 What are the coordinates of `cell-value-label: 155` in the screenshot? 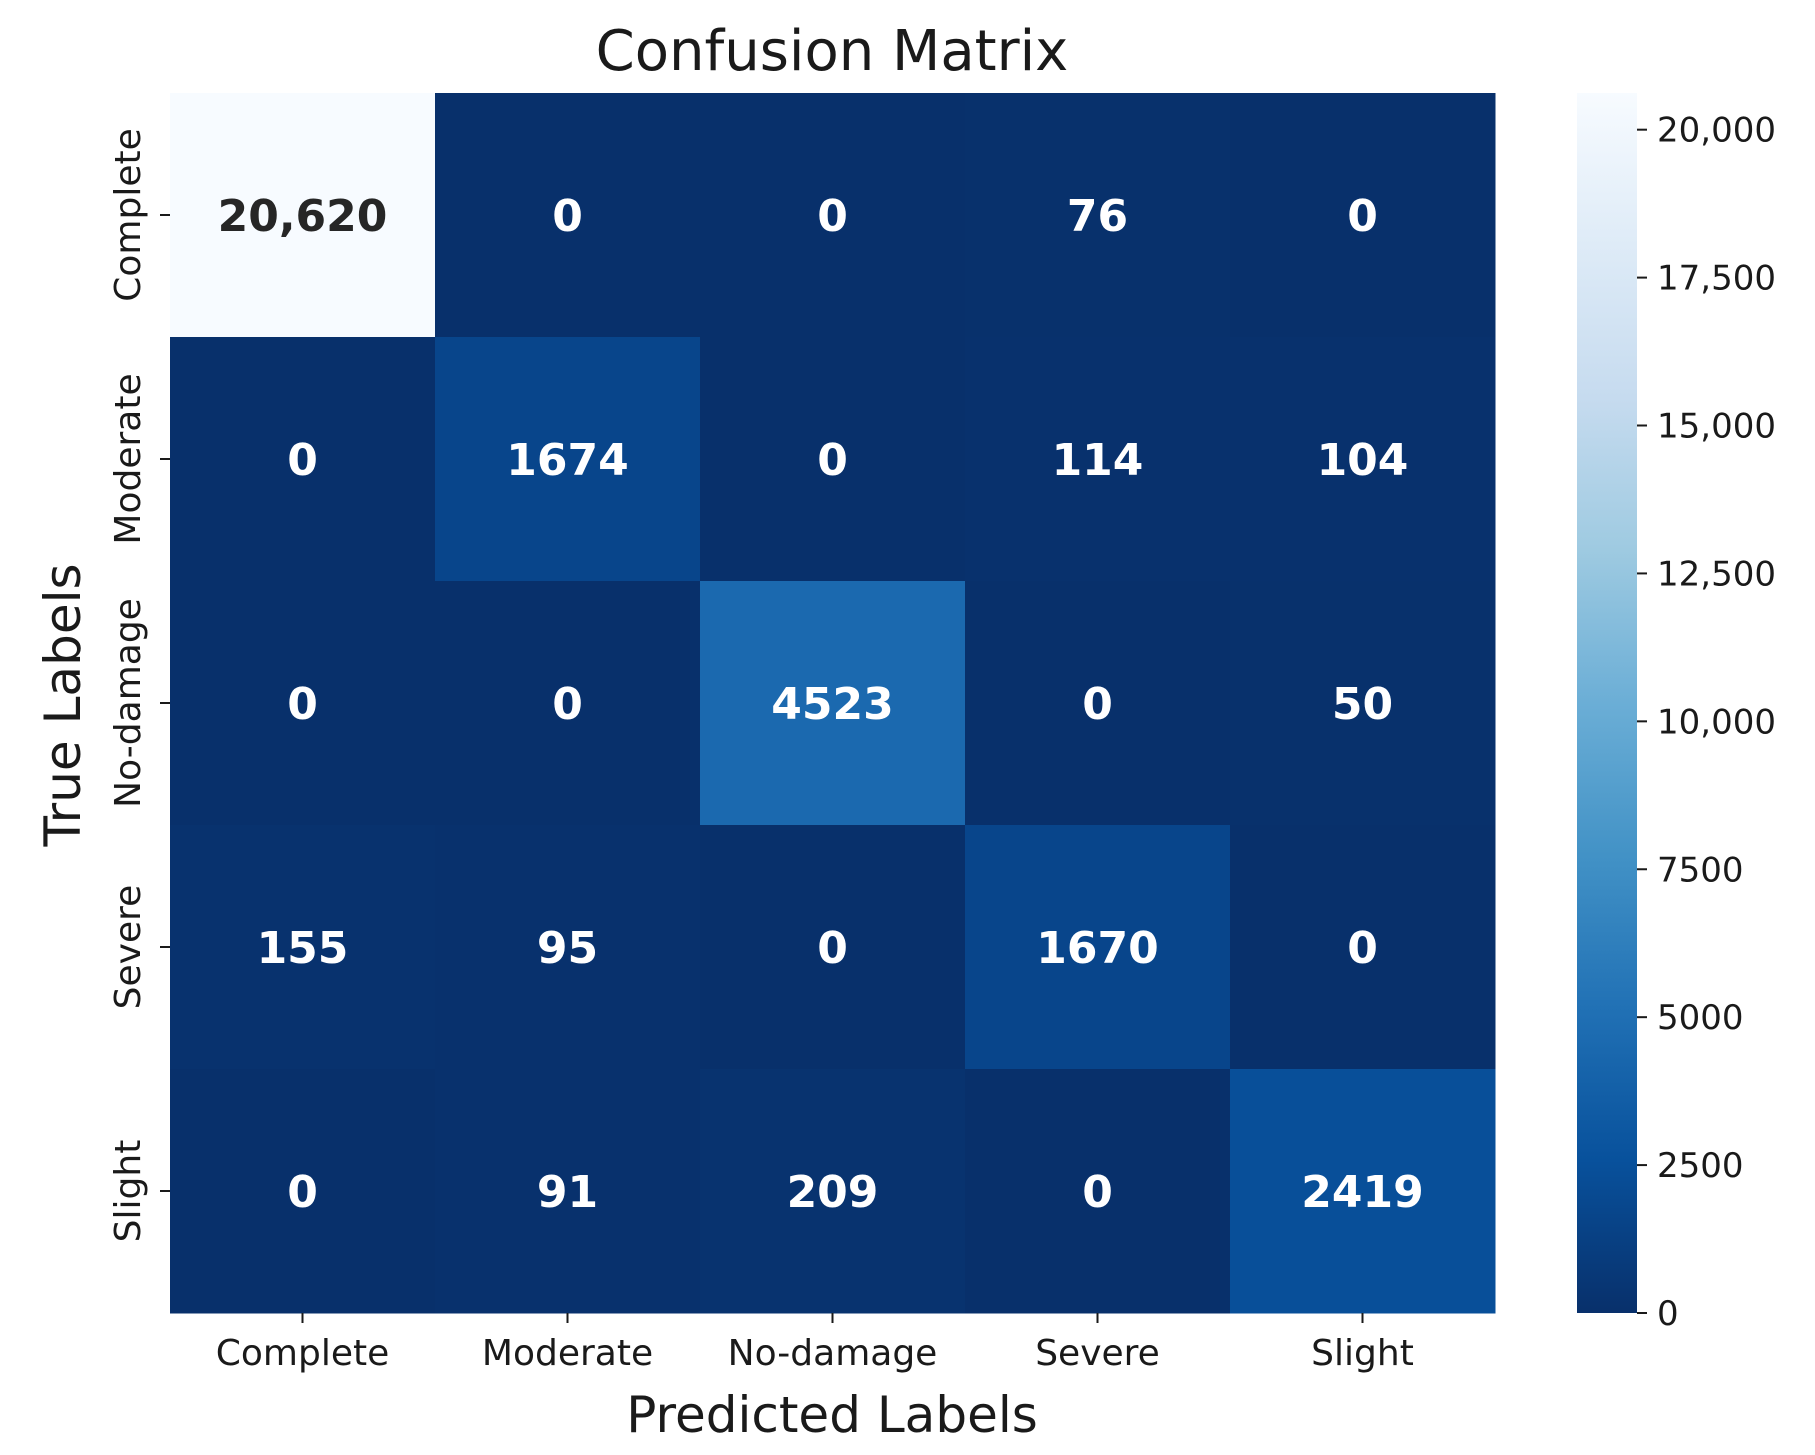 It's located at (303, 948).